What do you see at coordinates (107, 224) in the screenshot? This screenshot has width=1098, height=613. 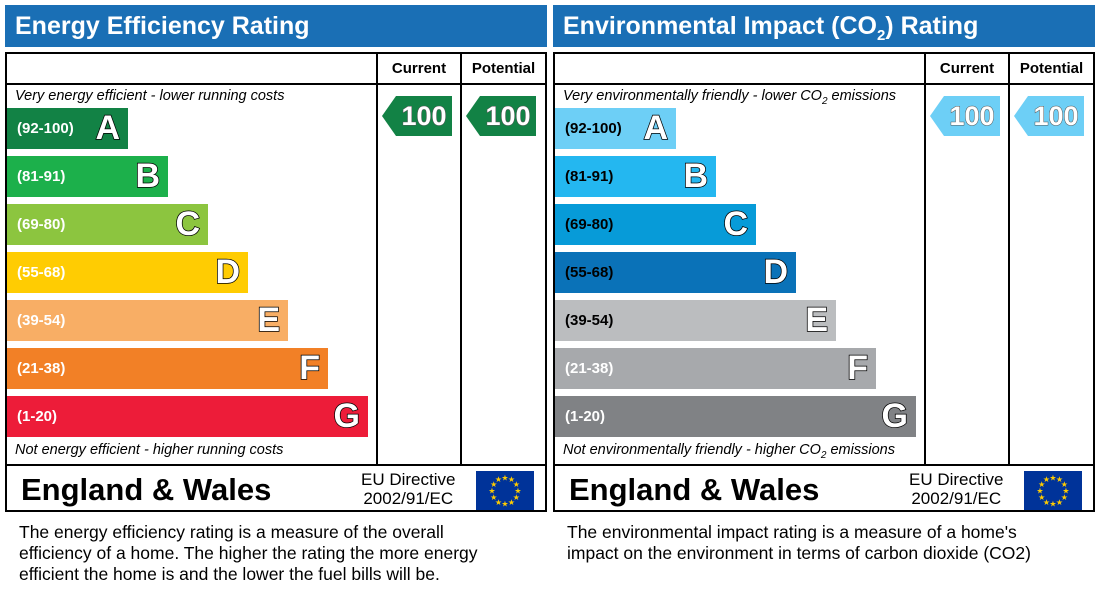 I see `band-c: (69-80) C` at bounding box center [107, 224].